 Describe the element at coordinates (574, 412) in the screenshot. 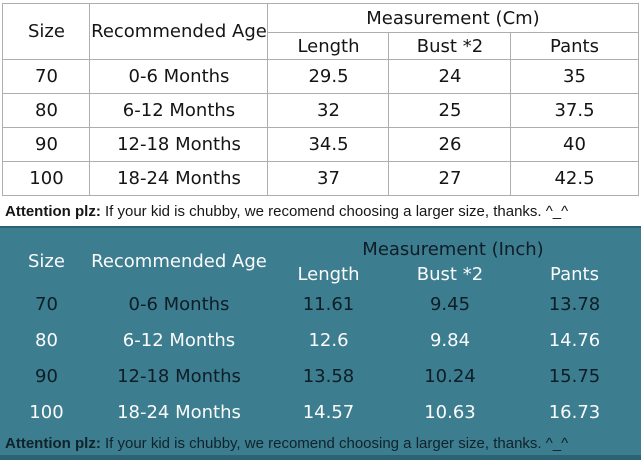

I see `inch-cell-pants: 16.73` at that location.